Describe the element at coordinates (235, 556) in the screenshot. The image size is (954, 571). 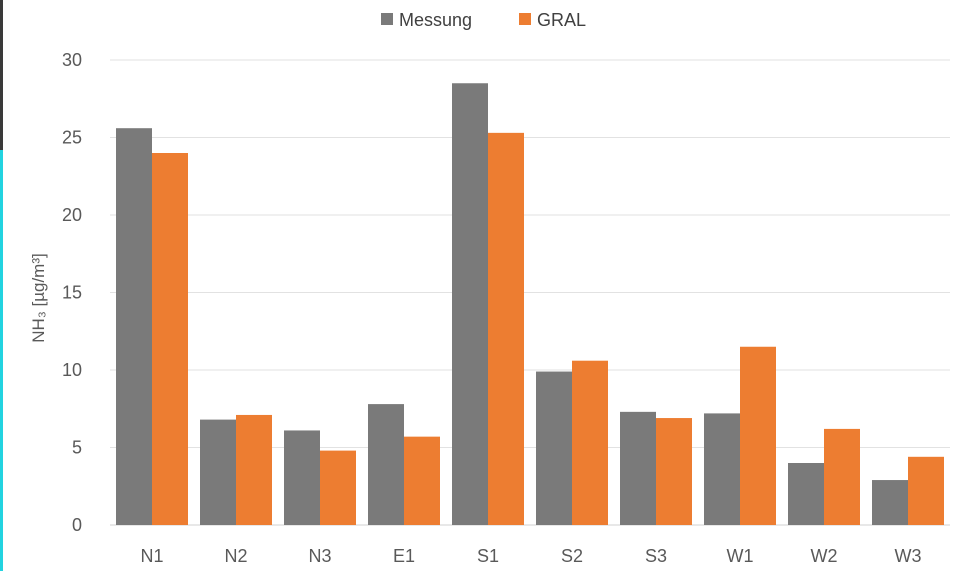
I see `x-tick-label: N2` at that location.